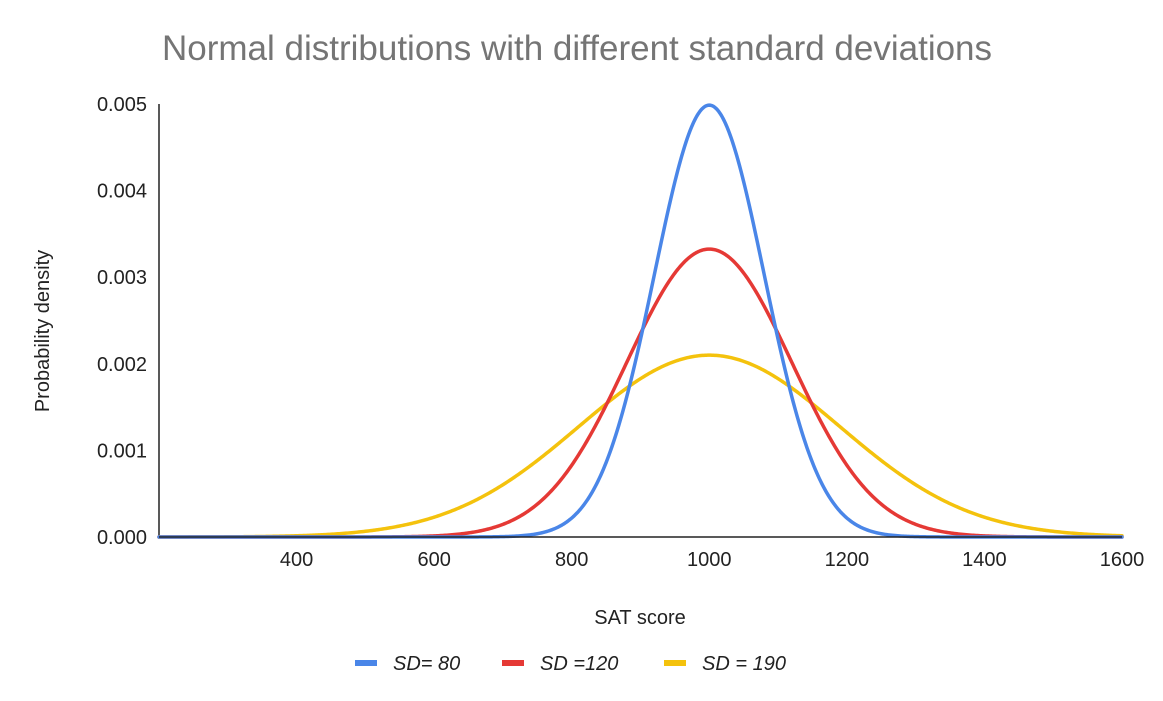  Describe the element at coordinates (122, 451) in the screenshot. I see `y-tick-label: 0.001` at that location.